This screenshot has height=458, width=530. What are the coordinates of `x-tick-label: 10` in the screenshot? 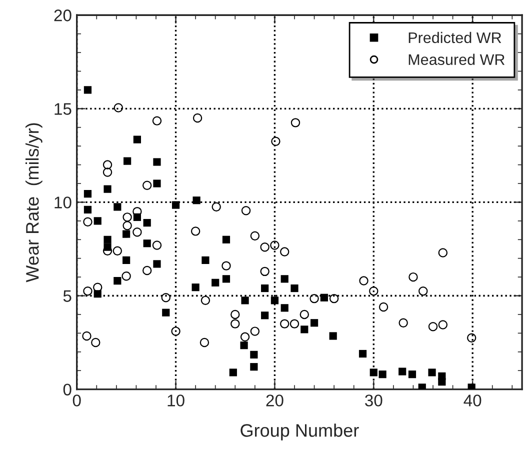 It's located at (176, 400).